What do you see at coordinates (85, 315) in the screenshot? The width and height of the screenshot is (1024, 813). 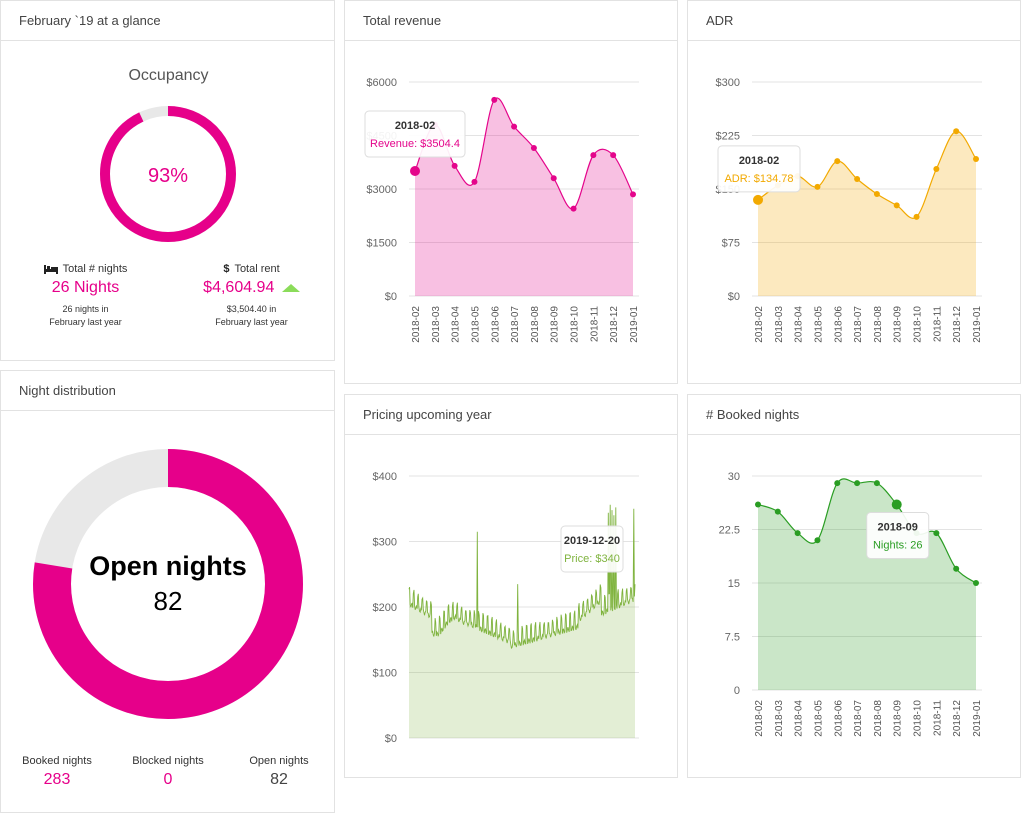 I see `total-nights-sub: 26 nights in February last year` at bounding box center [85, 315].